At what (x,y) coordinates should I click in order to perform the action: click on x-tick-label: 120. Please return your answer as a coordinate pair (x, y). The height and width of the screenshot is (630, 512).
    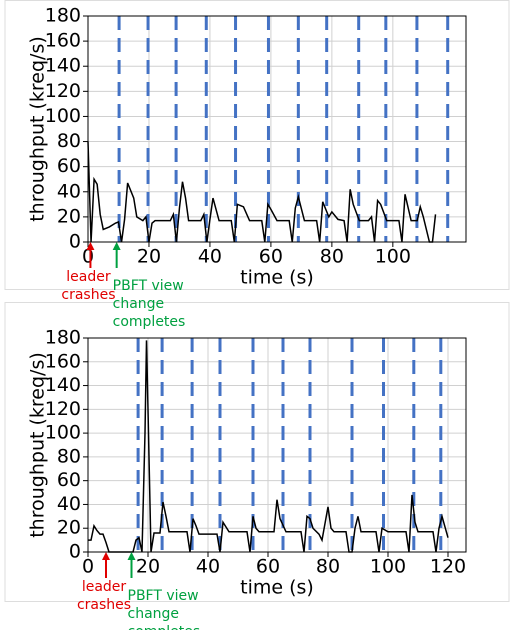
    Looking at the image, I should click on (448, 567).